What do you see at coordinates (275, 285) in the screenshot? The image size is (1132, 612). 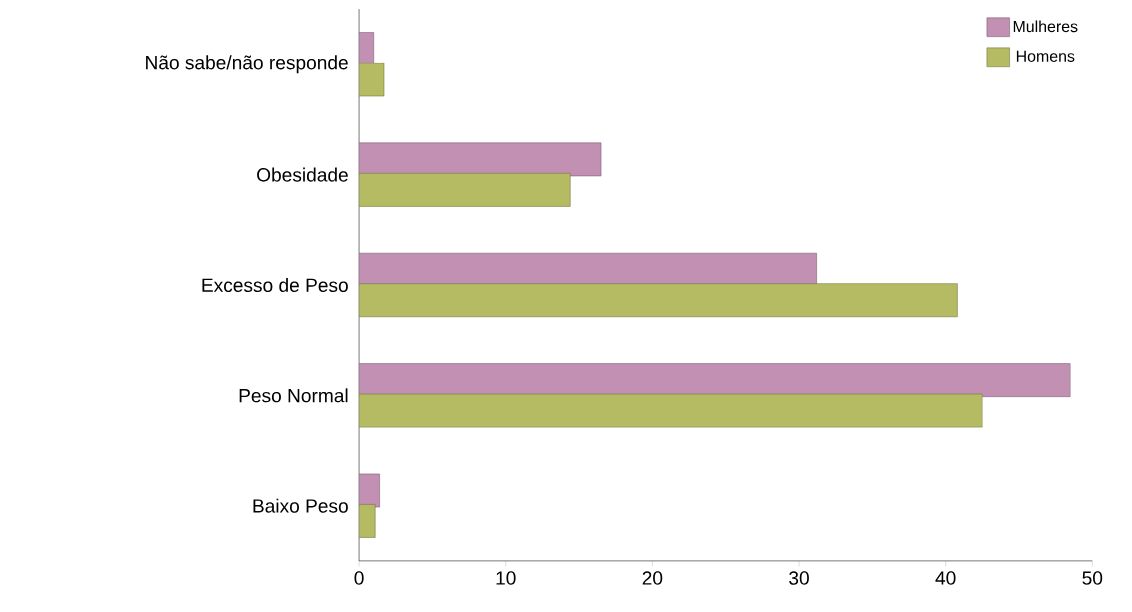 I see `y-tick-label: Excesso de Peso` at bounding box center [275, 285].